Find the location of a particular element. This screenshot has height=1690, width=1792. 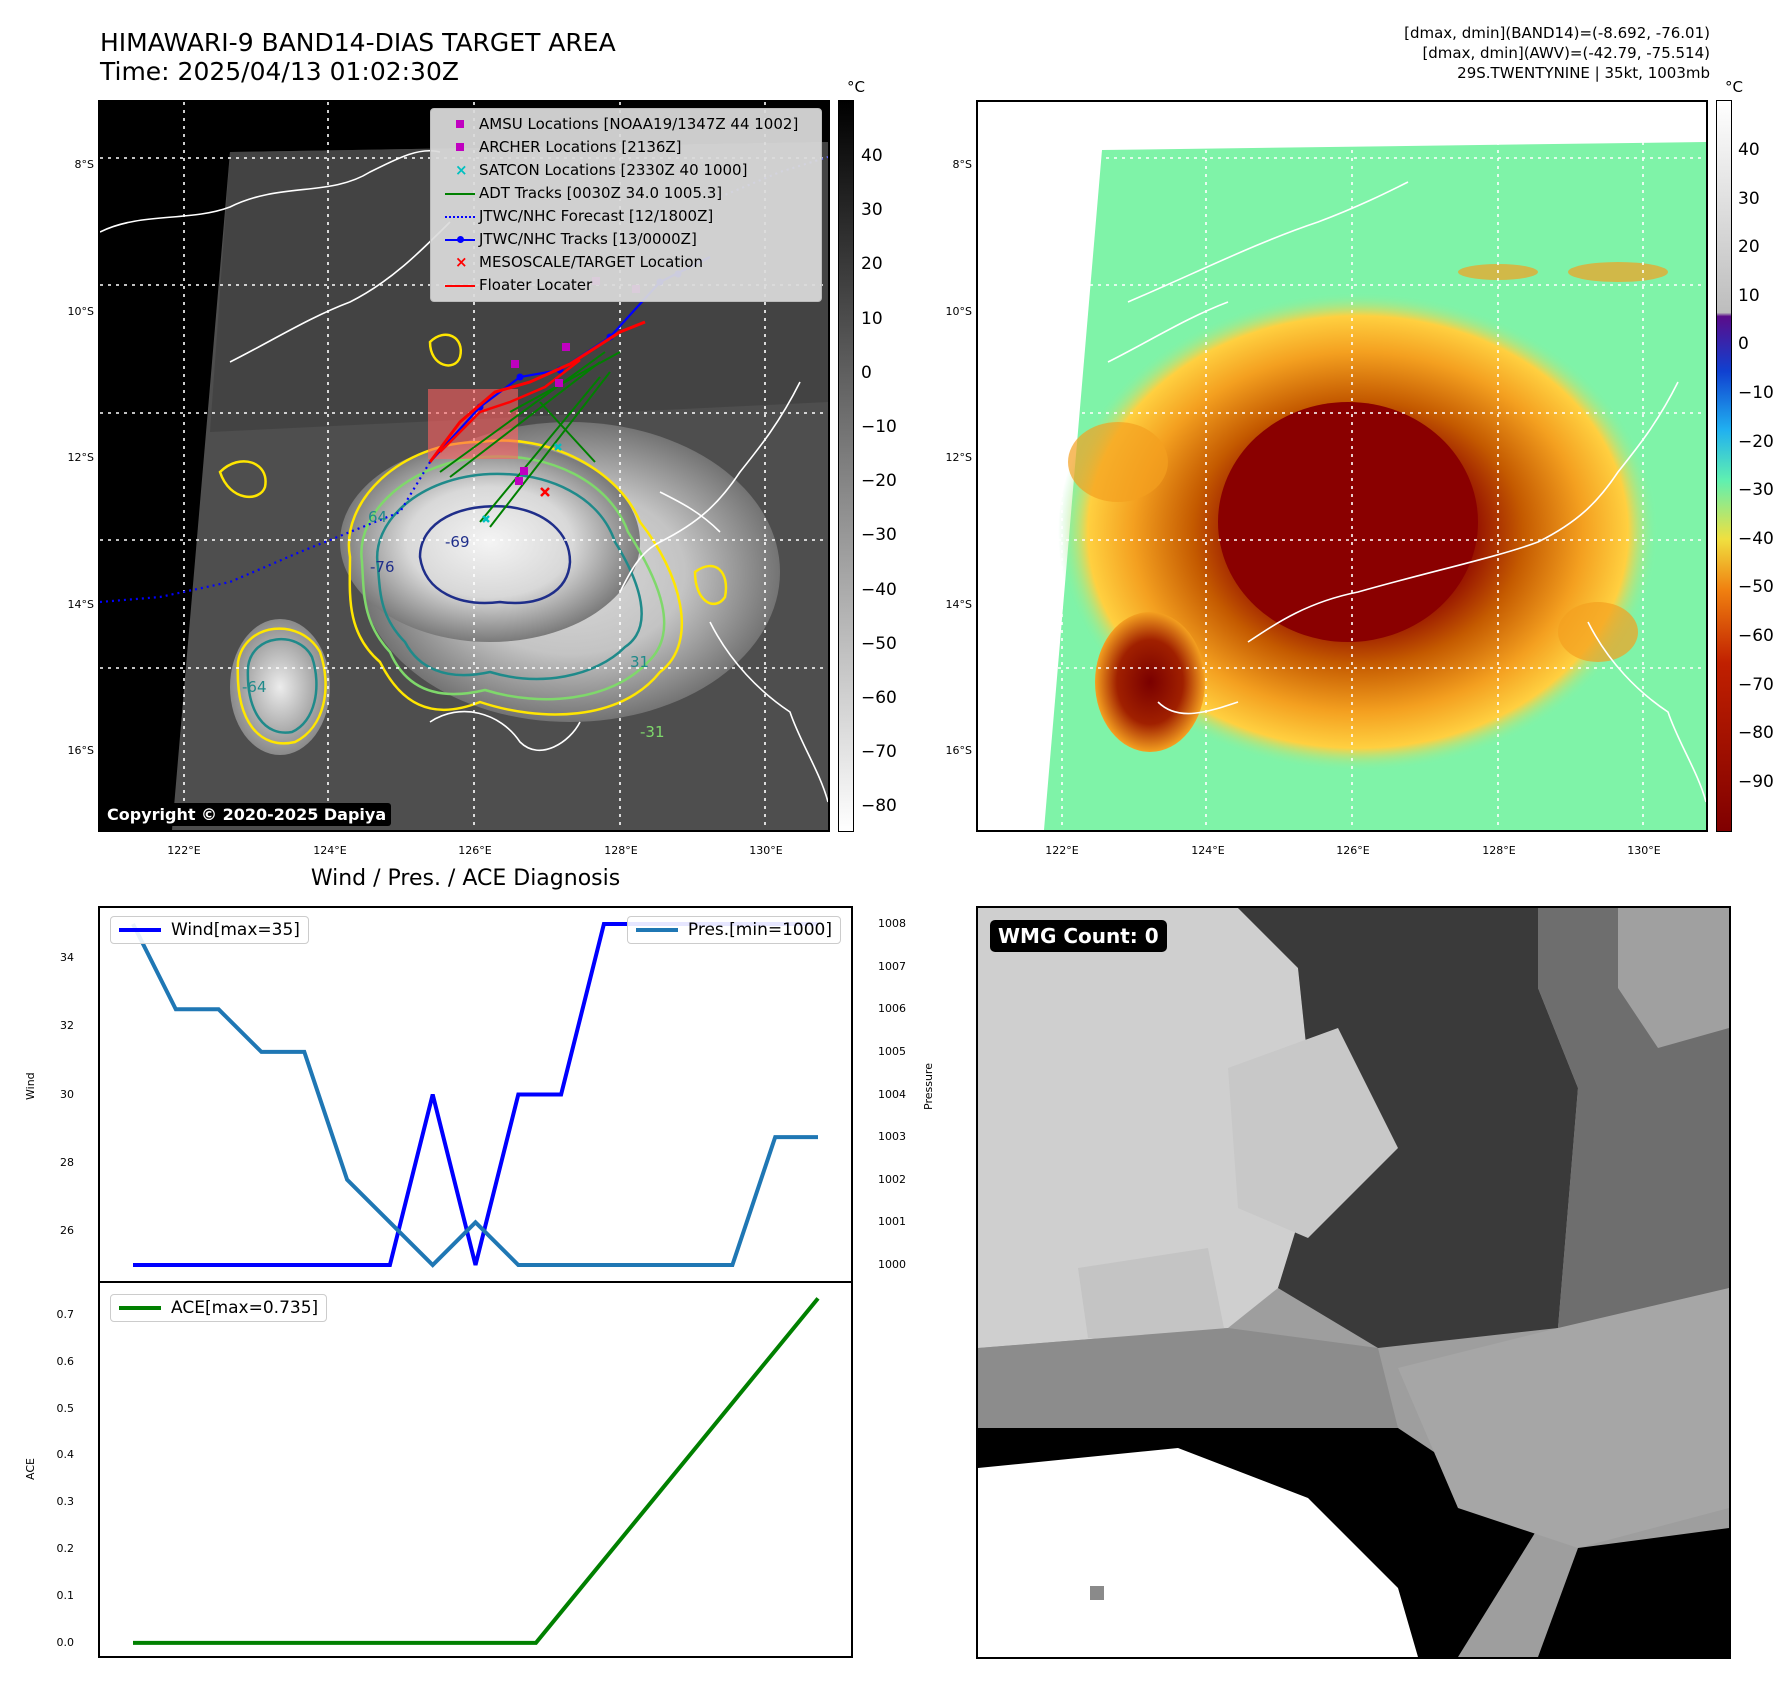

wind-series-line is located at coordinates (475, 1094).